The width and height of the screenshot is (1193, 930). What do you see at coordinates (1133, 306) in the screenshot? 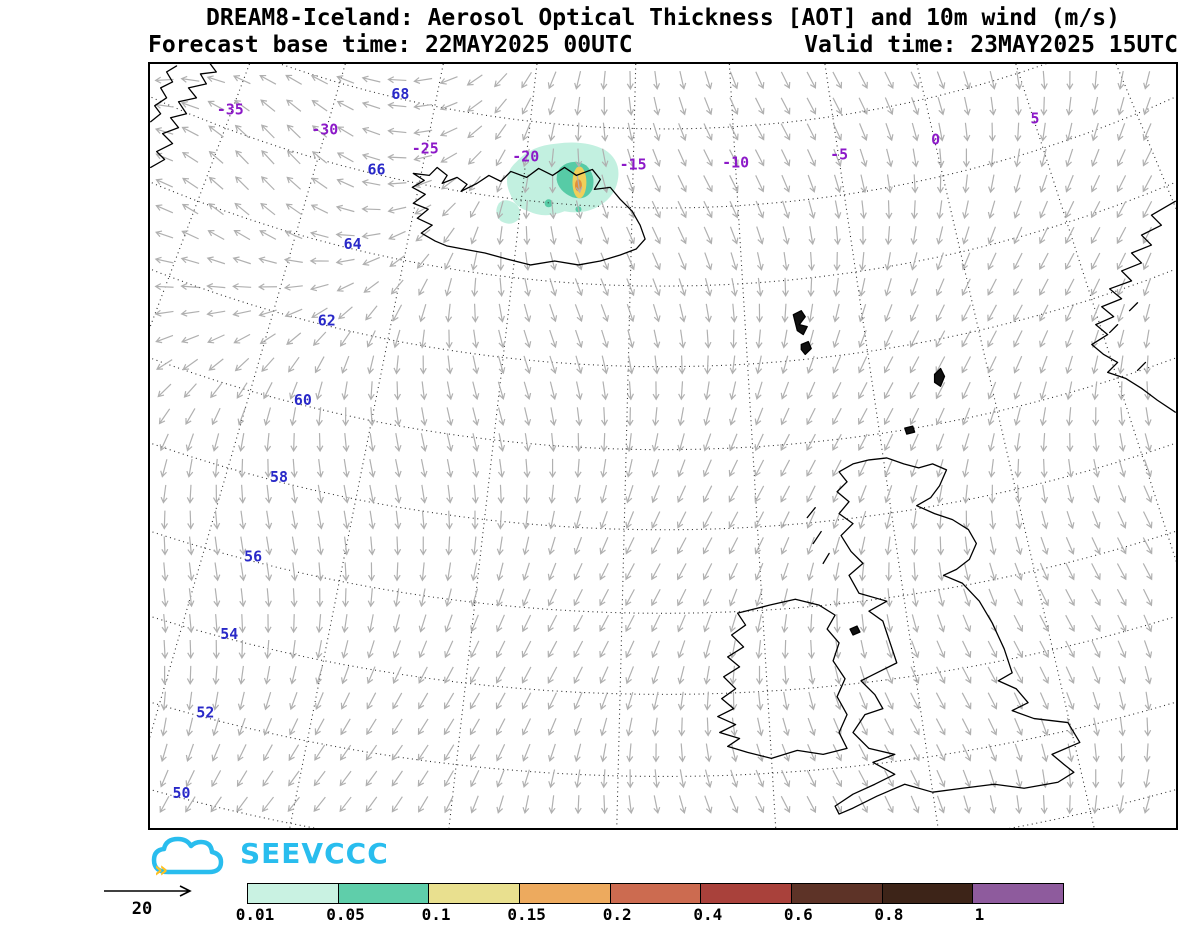
I see `coastline-norway` at bounding box center [1133, 306].